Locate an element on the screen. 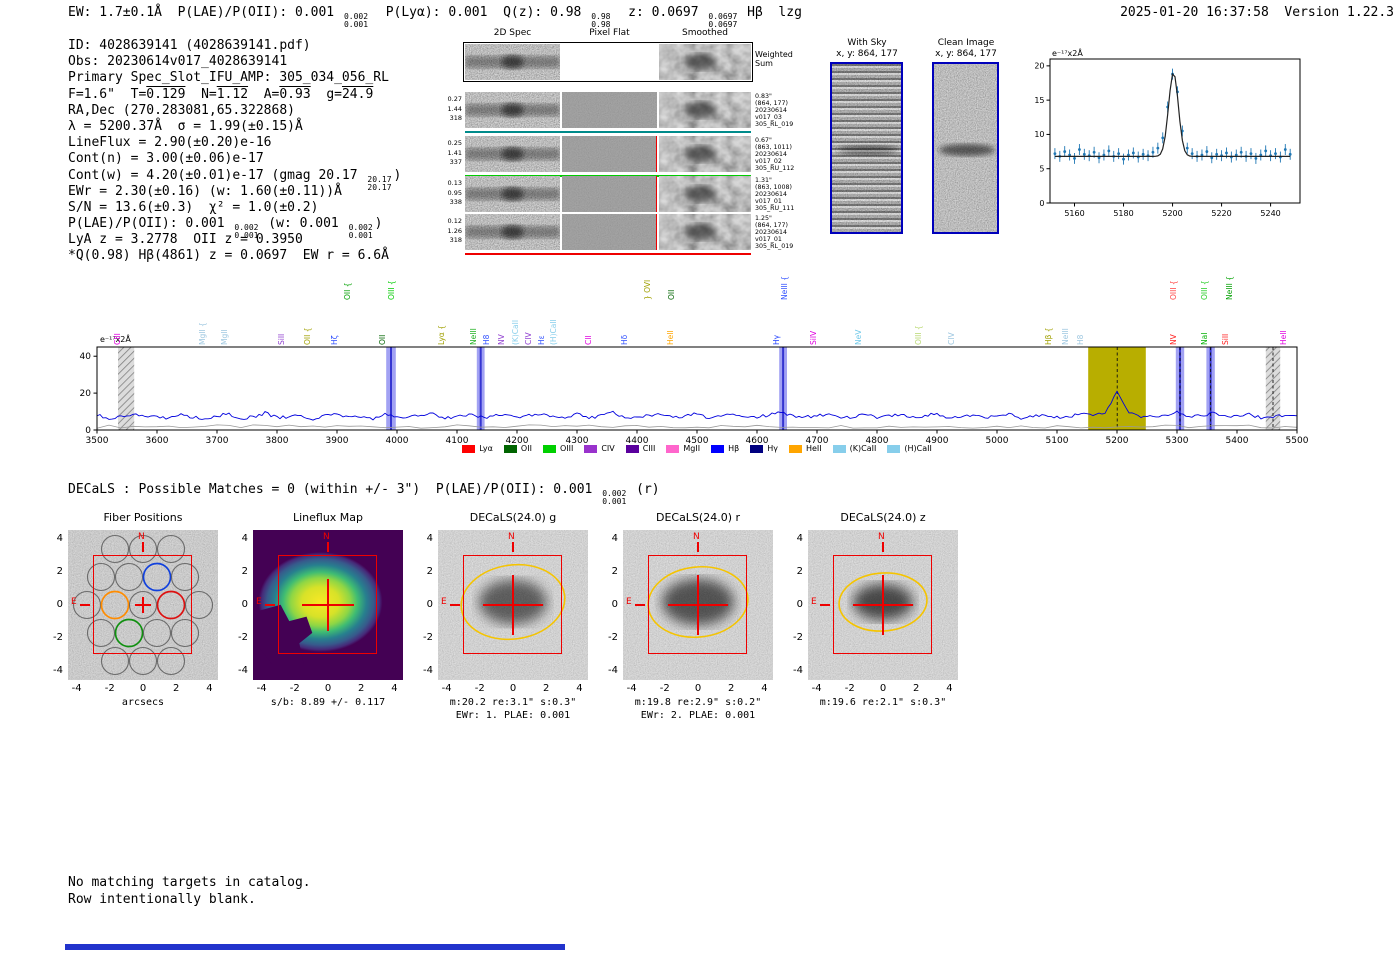  fiber-weight-value: 1.41 is located at coordinates (454, 152).